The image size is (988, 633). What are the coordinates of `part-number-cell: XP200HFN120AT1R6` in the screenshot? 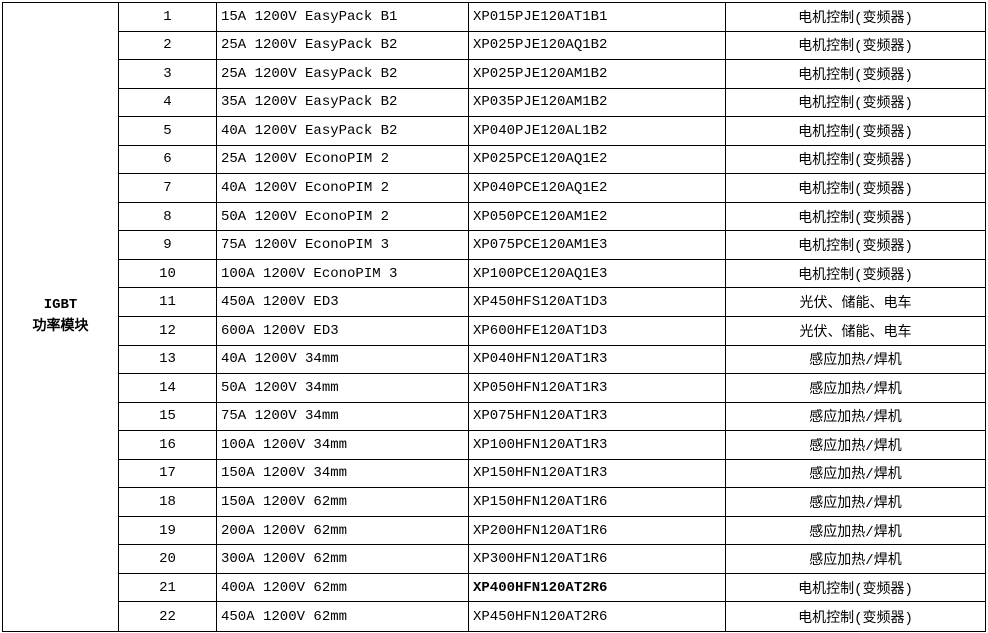 It's located at (597, 531).